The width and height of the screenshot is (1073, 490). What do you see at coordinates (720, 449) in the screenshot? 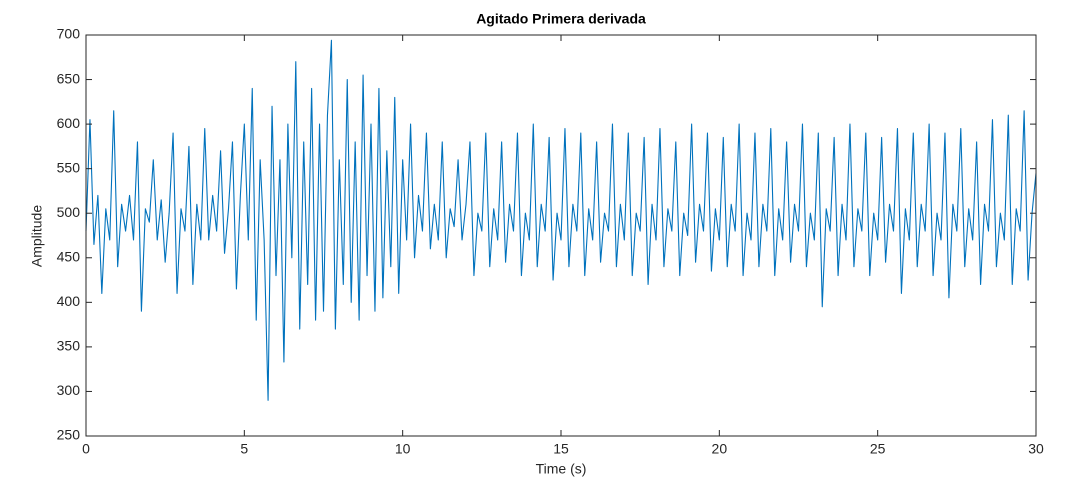
I see `x-tick-label: 20` at bounding box center [720, 449].